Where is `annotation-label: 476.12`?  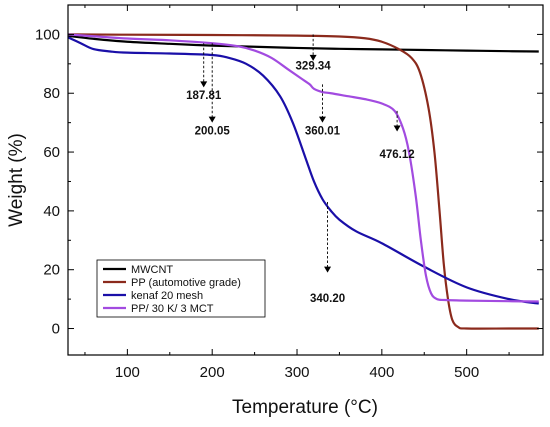 annotation-label: 476.12 is located at coordinates (397, 155).